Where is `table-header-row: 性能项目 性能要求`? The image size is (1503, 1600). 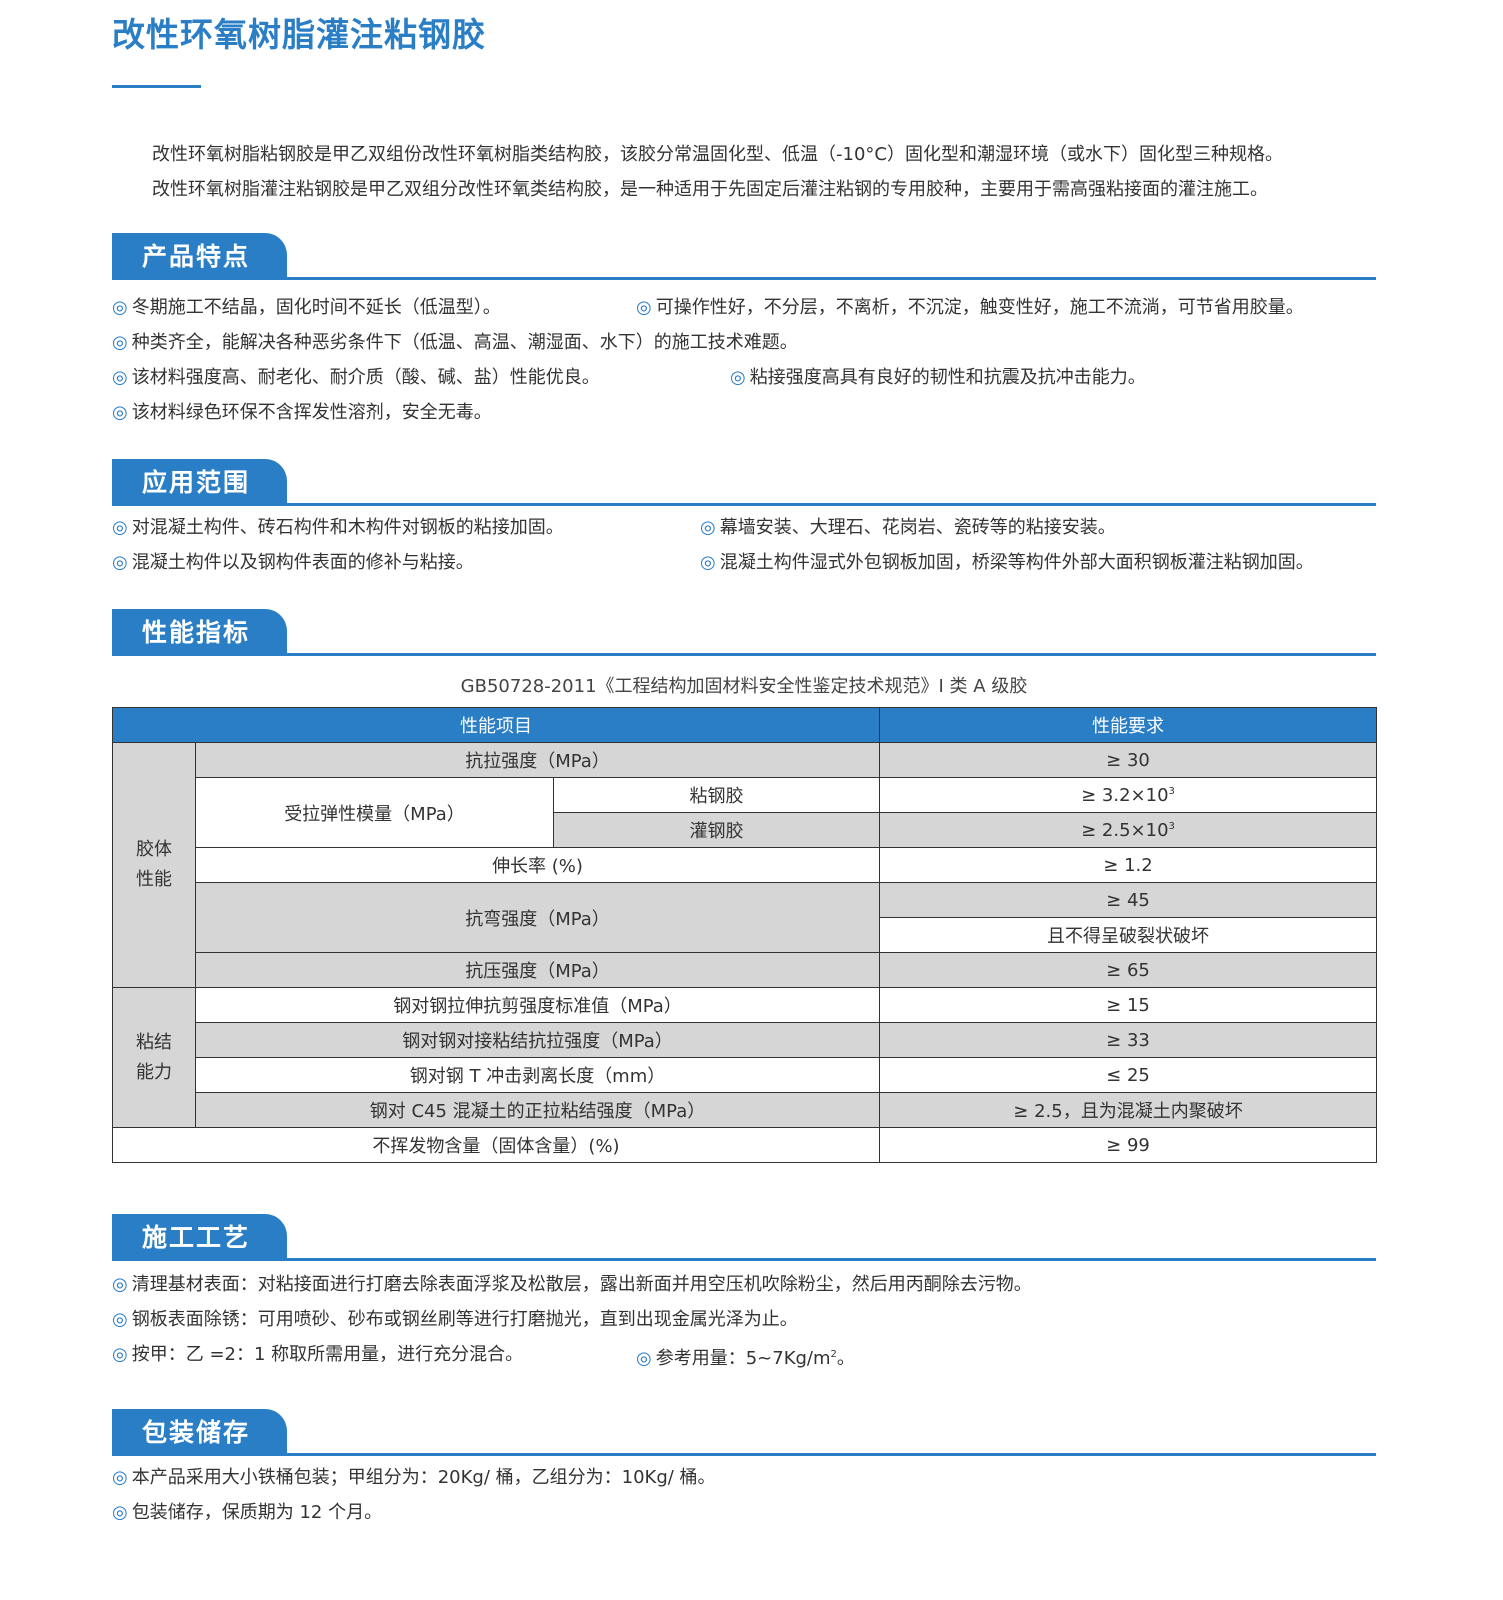
table-header-row: 性能项目 性能要求 is located at coordinates (744, 725).